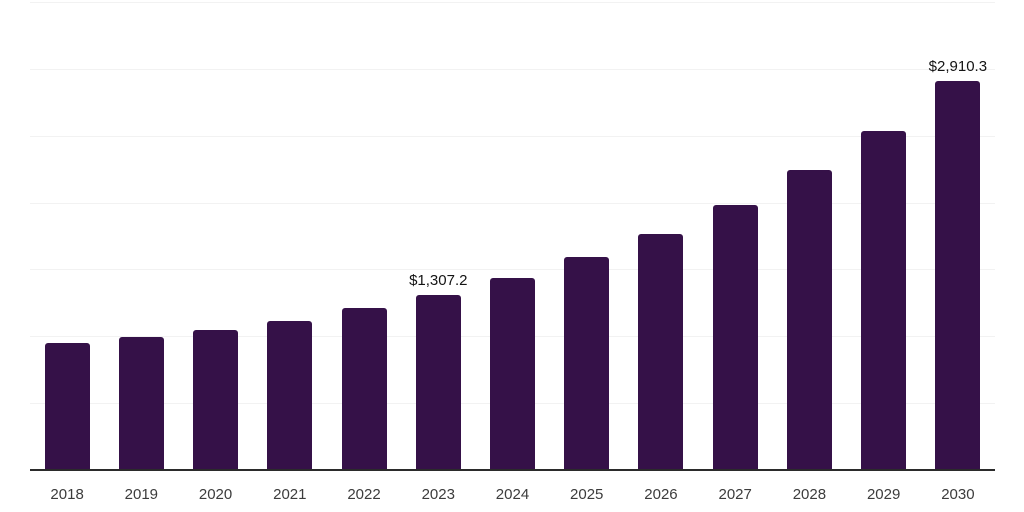  What do you see at coordinates (587, 363) in the screenshot?
I see `bar-2025` at bounding box center [587, 363].